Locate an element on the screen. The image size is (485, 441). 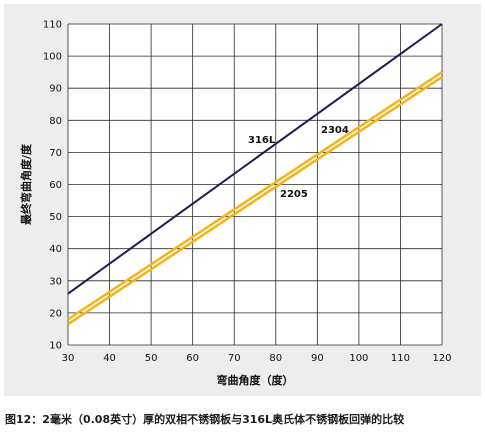
x-tick-label-2: 50 is located at coordinates (151, 358).